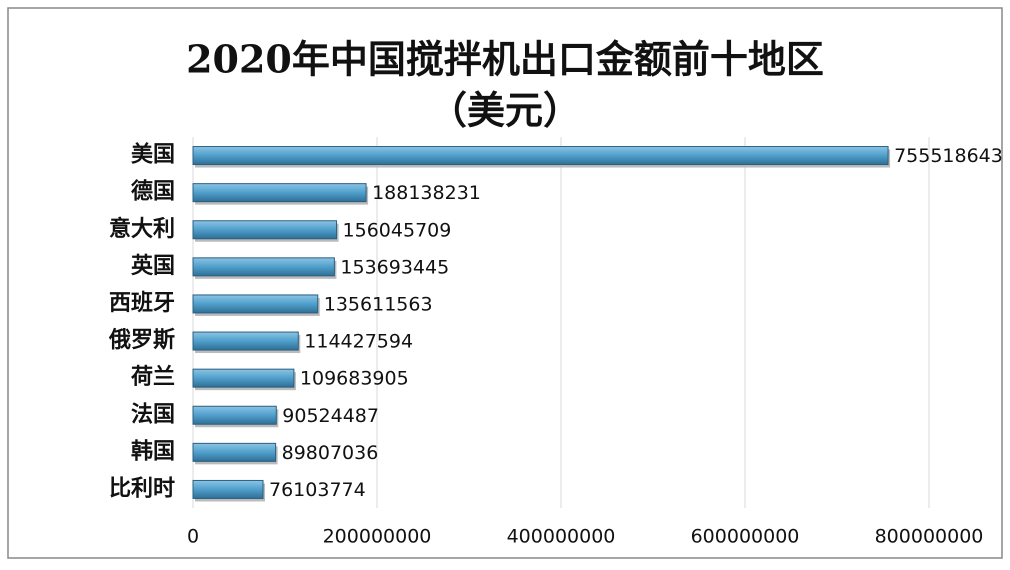 The width and height of the screenshot is (1010, 570). Describe the element at coordinates (561, 537) in the screenshot. I see `x-tick-label: 400000000` at that location.